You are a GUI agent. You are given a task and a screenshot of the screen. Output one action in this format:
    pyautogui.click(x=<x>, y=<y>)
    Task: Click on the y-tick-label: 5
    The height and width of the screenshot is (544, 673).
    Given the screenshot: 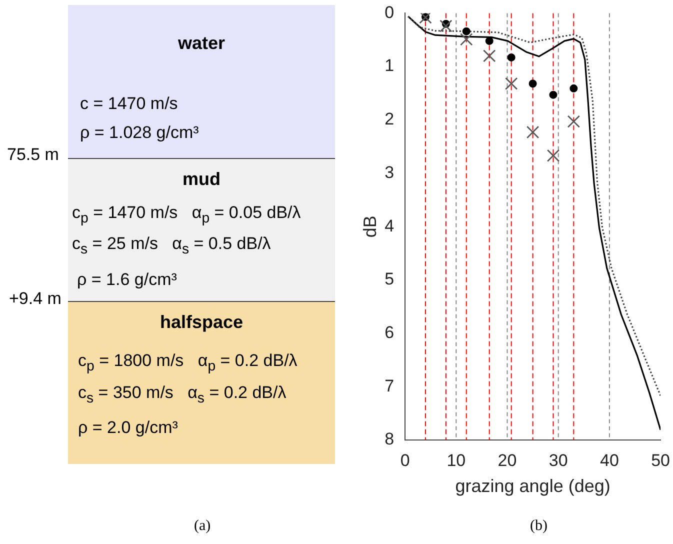 What is the action you would take?
    pyautogui.click(x=389, y=279)
    